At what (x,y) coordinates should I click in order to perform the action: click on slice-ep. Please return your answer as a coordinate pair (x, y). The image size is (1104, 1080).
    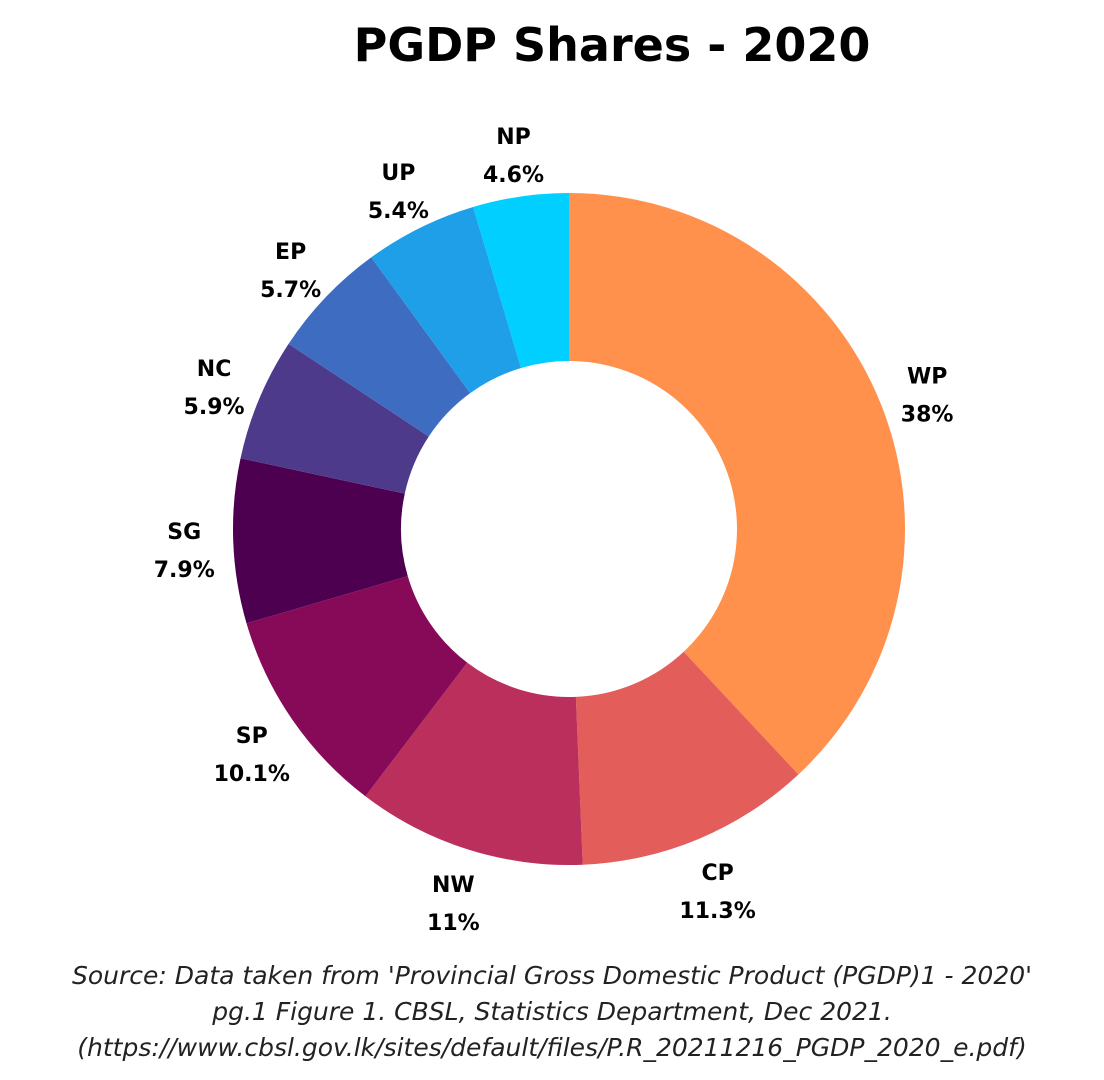
    Looking at the image, I should click on (379, 347).